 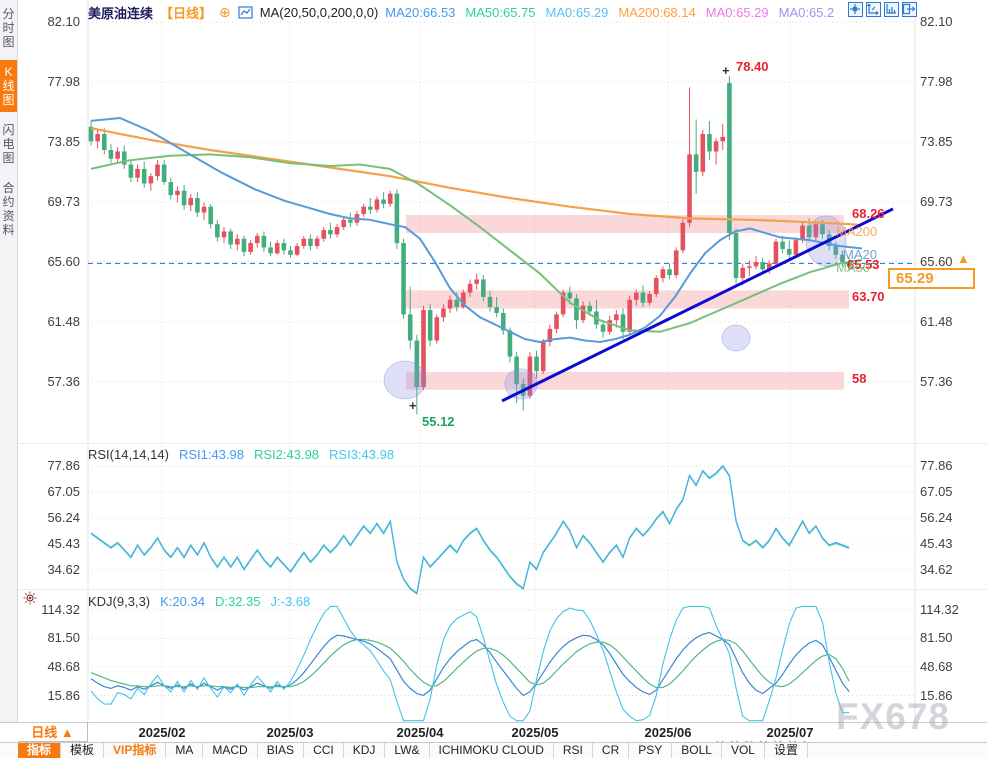 I want to click on current-price-value: 65.29, so click(x=915, y=278).